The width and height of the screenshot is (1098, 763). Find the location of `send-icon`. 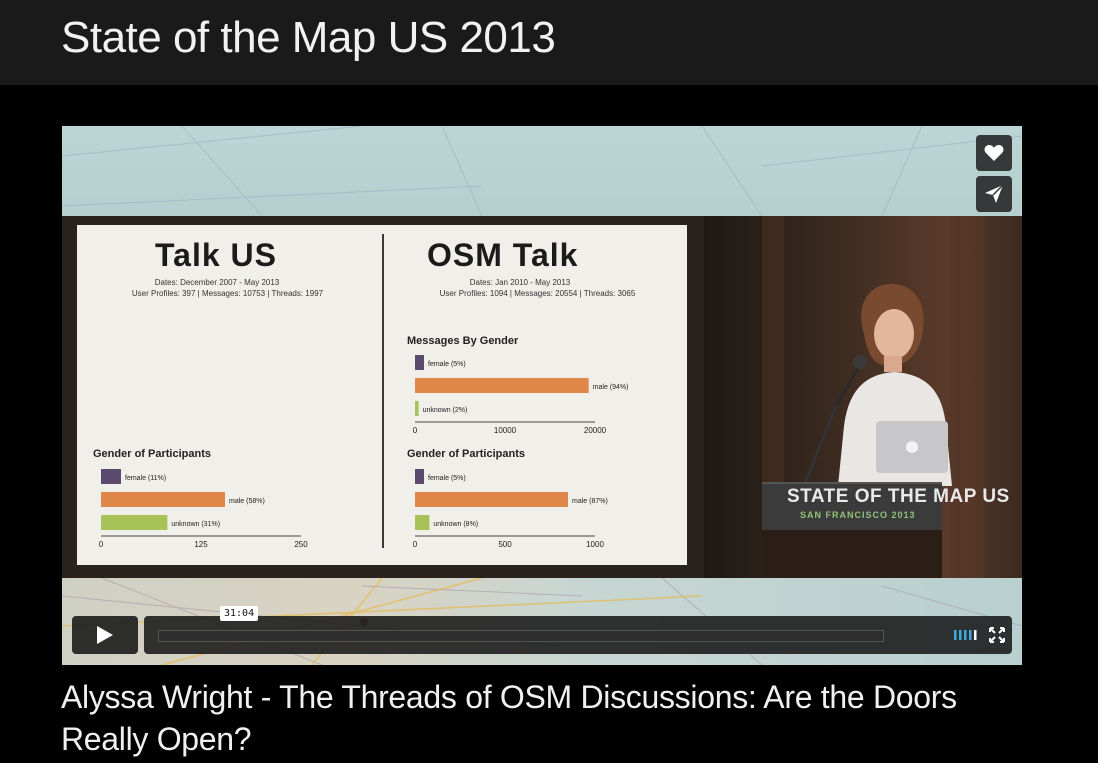

send-icon is located at coordinates (994, 193).